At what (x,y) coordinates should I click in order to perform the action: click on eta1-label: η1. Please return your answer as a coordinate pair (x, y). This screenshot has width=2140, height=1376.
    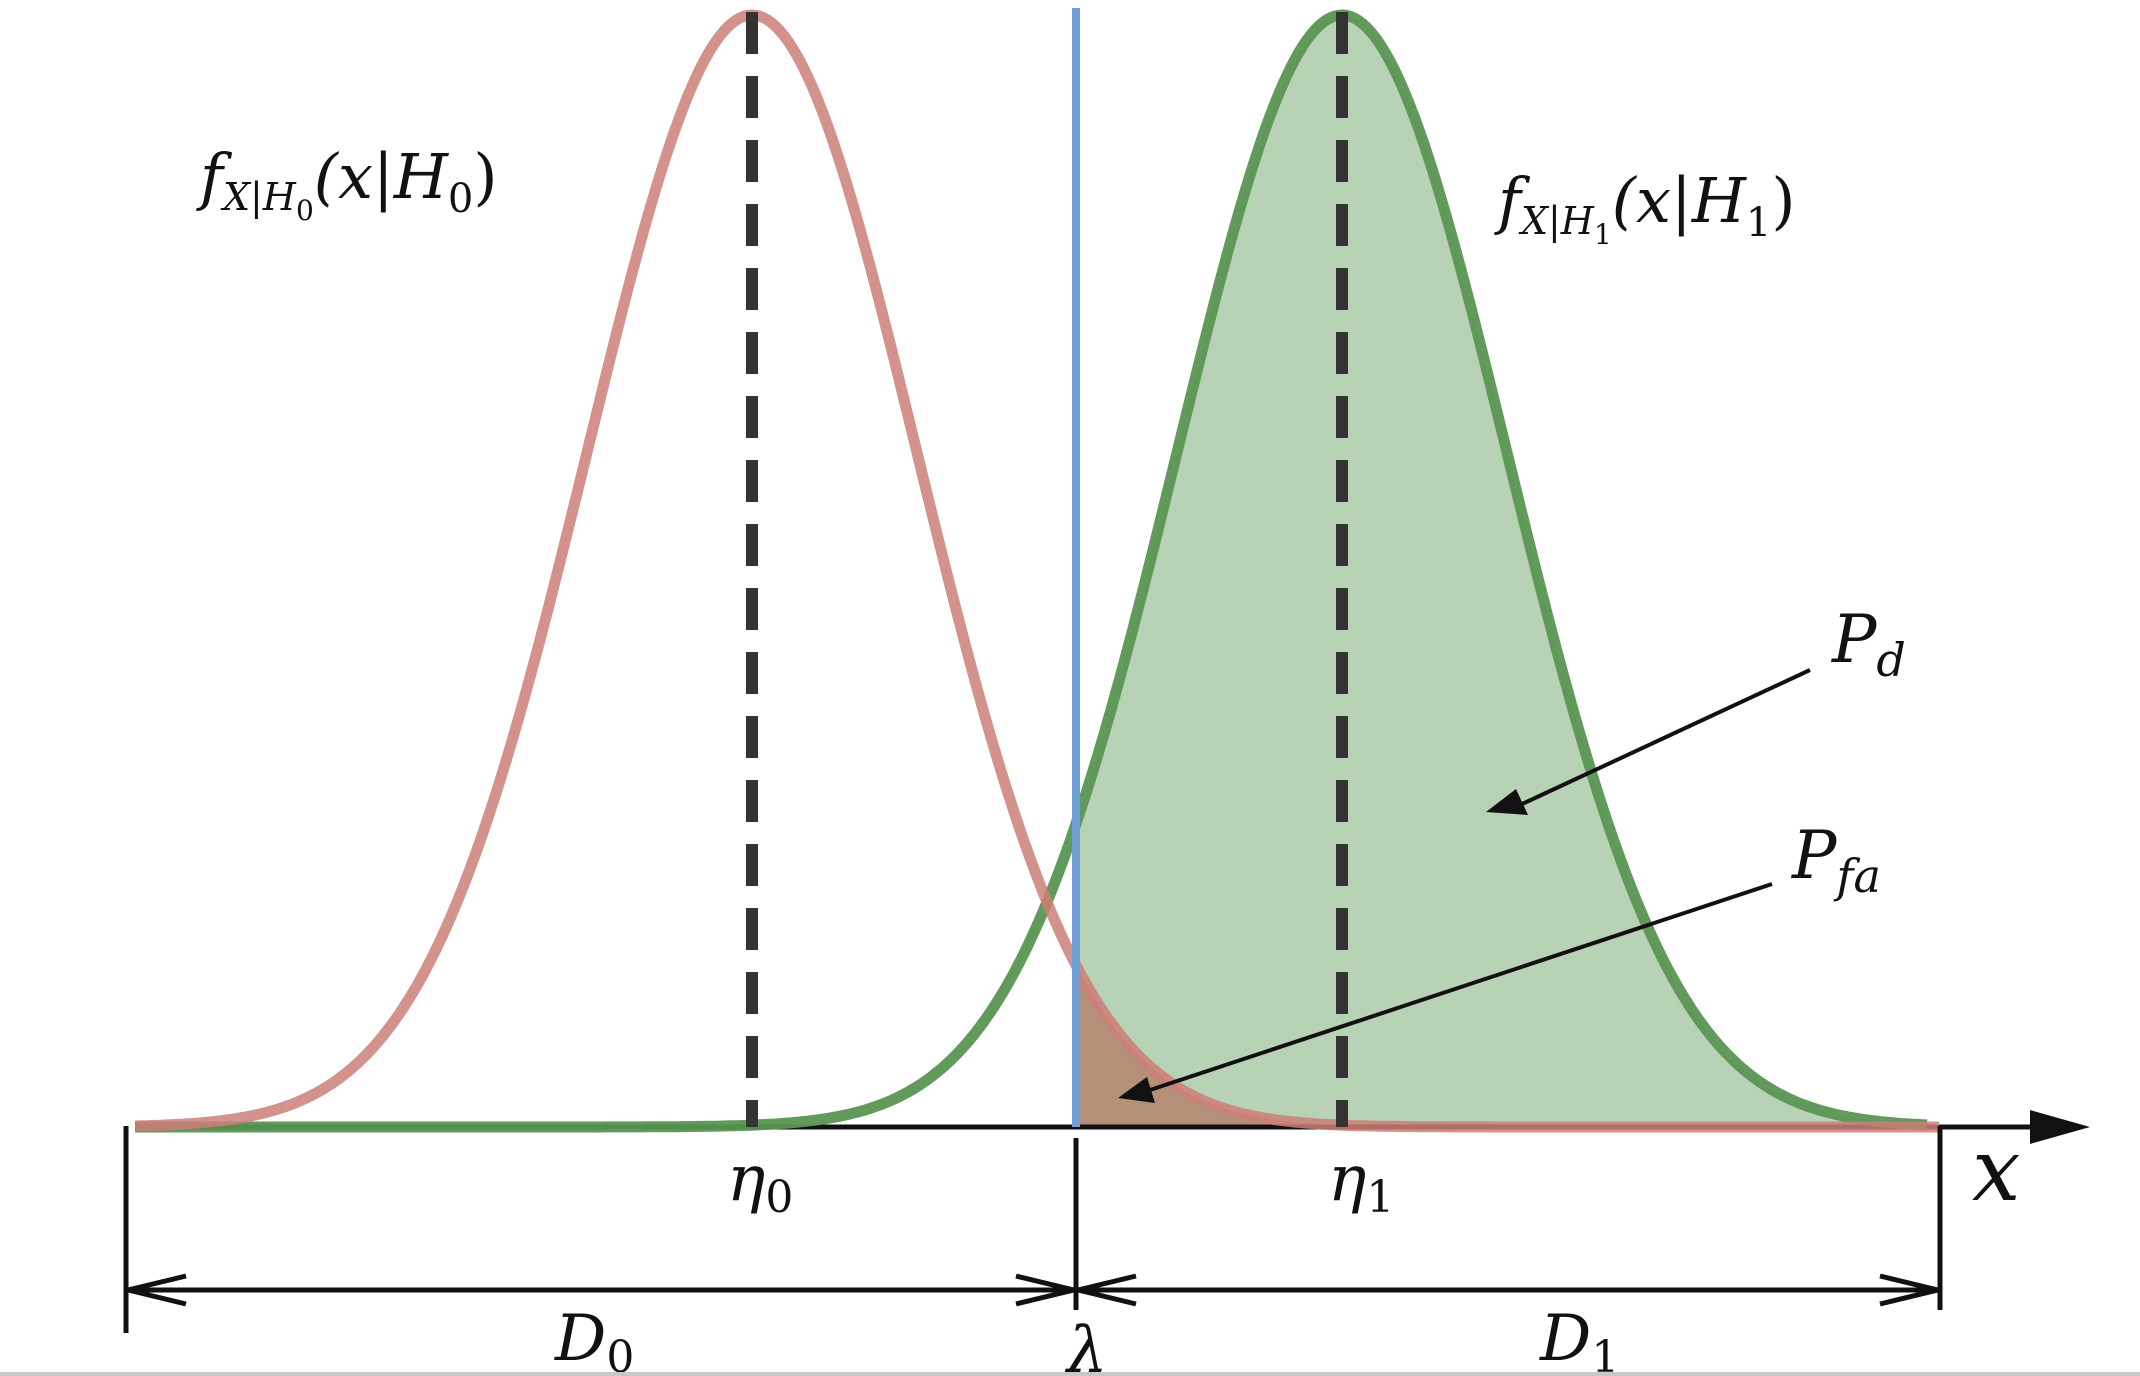
    Looking at the image, I should click on (1361, 1182).